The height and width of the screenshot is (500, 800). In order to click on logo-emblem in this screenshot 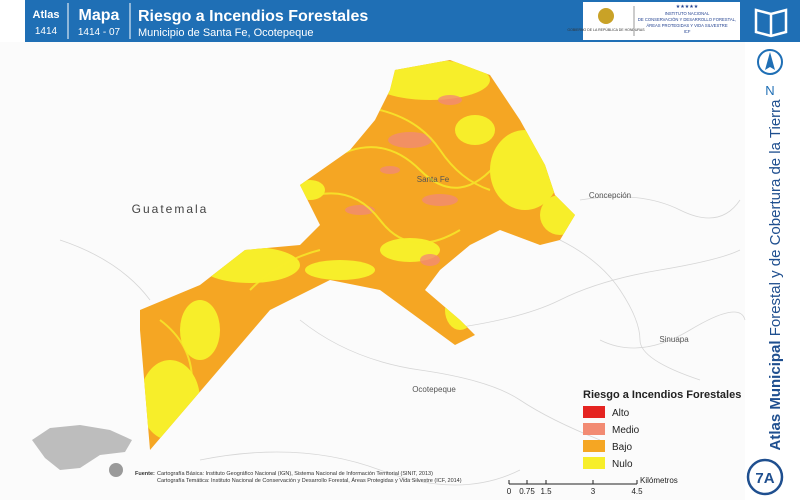, I will do `click(606, 16)`.